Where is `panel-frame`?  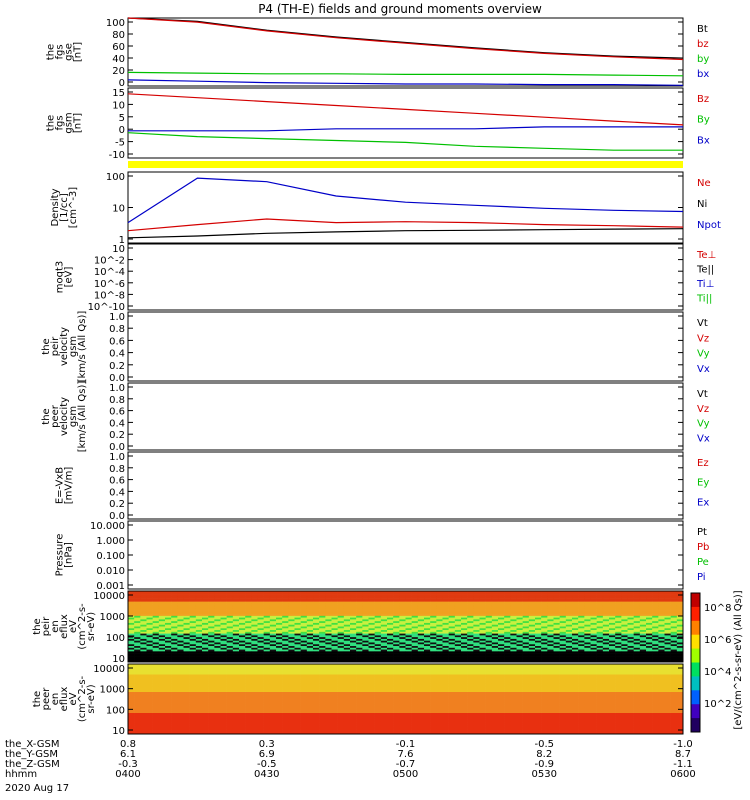 panel-frame is located at coordinates (405, 626).